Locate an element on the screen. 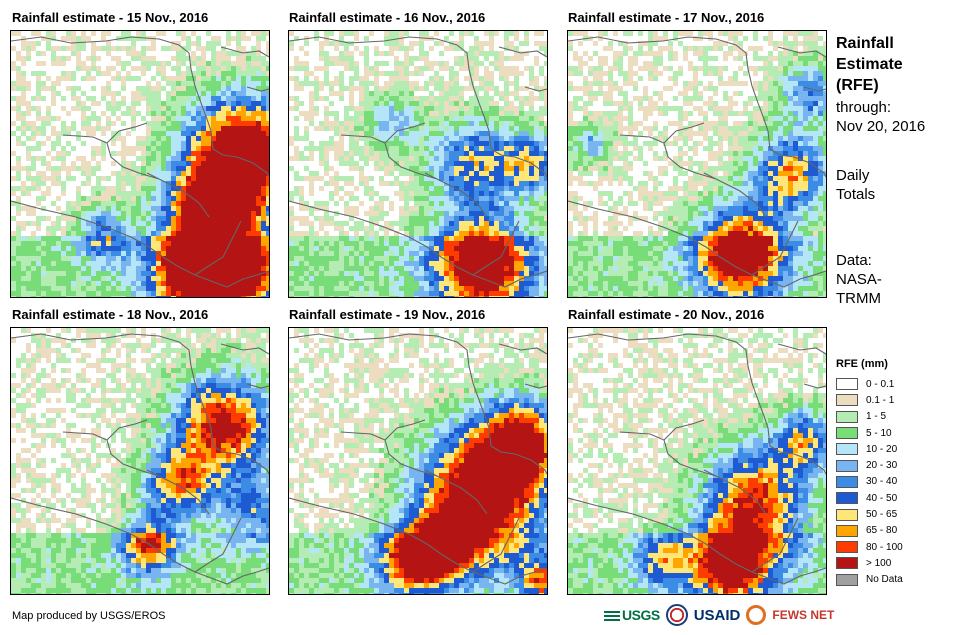 The image size is (970, 635). legend-item: 10 - 20 is located at coordinates (869, 449).